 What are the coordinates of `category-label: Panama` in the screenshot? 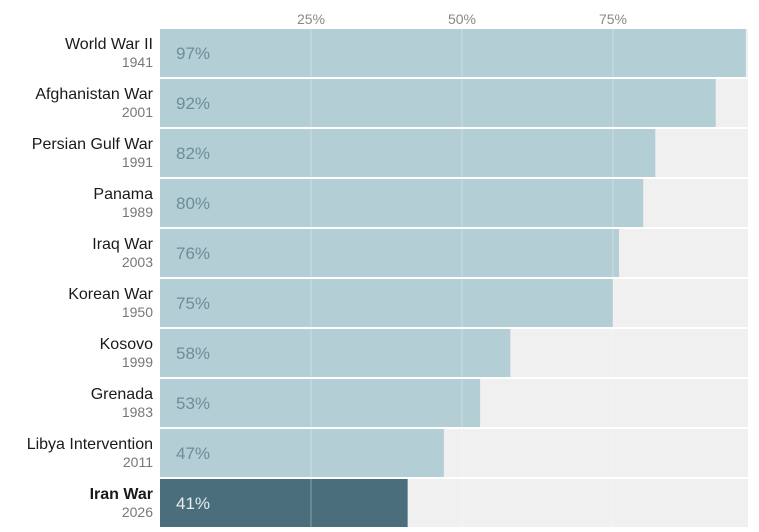 It's located at (123, 194).